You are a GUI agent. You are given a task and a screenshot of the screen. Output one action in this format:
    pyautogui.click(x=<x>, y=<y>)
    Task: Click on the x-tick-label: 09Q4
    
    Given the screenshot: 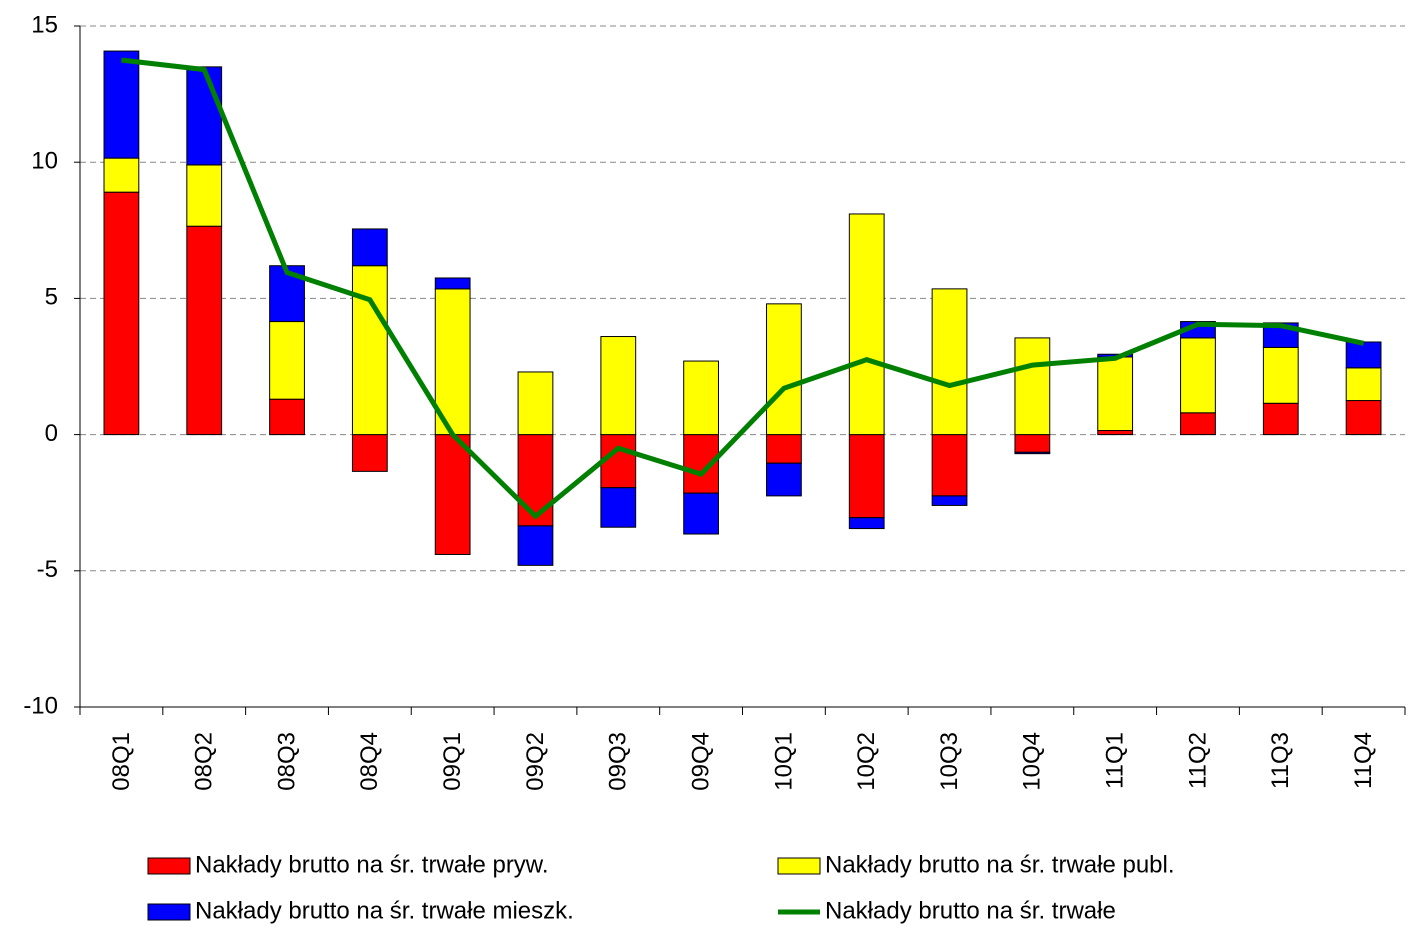 What is the action you would take?
    pyautogui.click(x=700, y=761)
    